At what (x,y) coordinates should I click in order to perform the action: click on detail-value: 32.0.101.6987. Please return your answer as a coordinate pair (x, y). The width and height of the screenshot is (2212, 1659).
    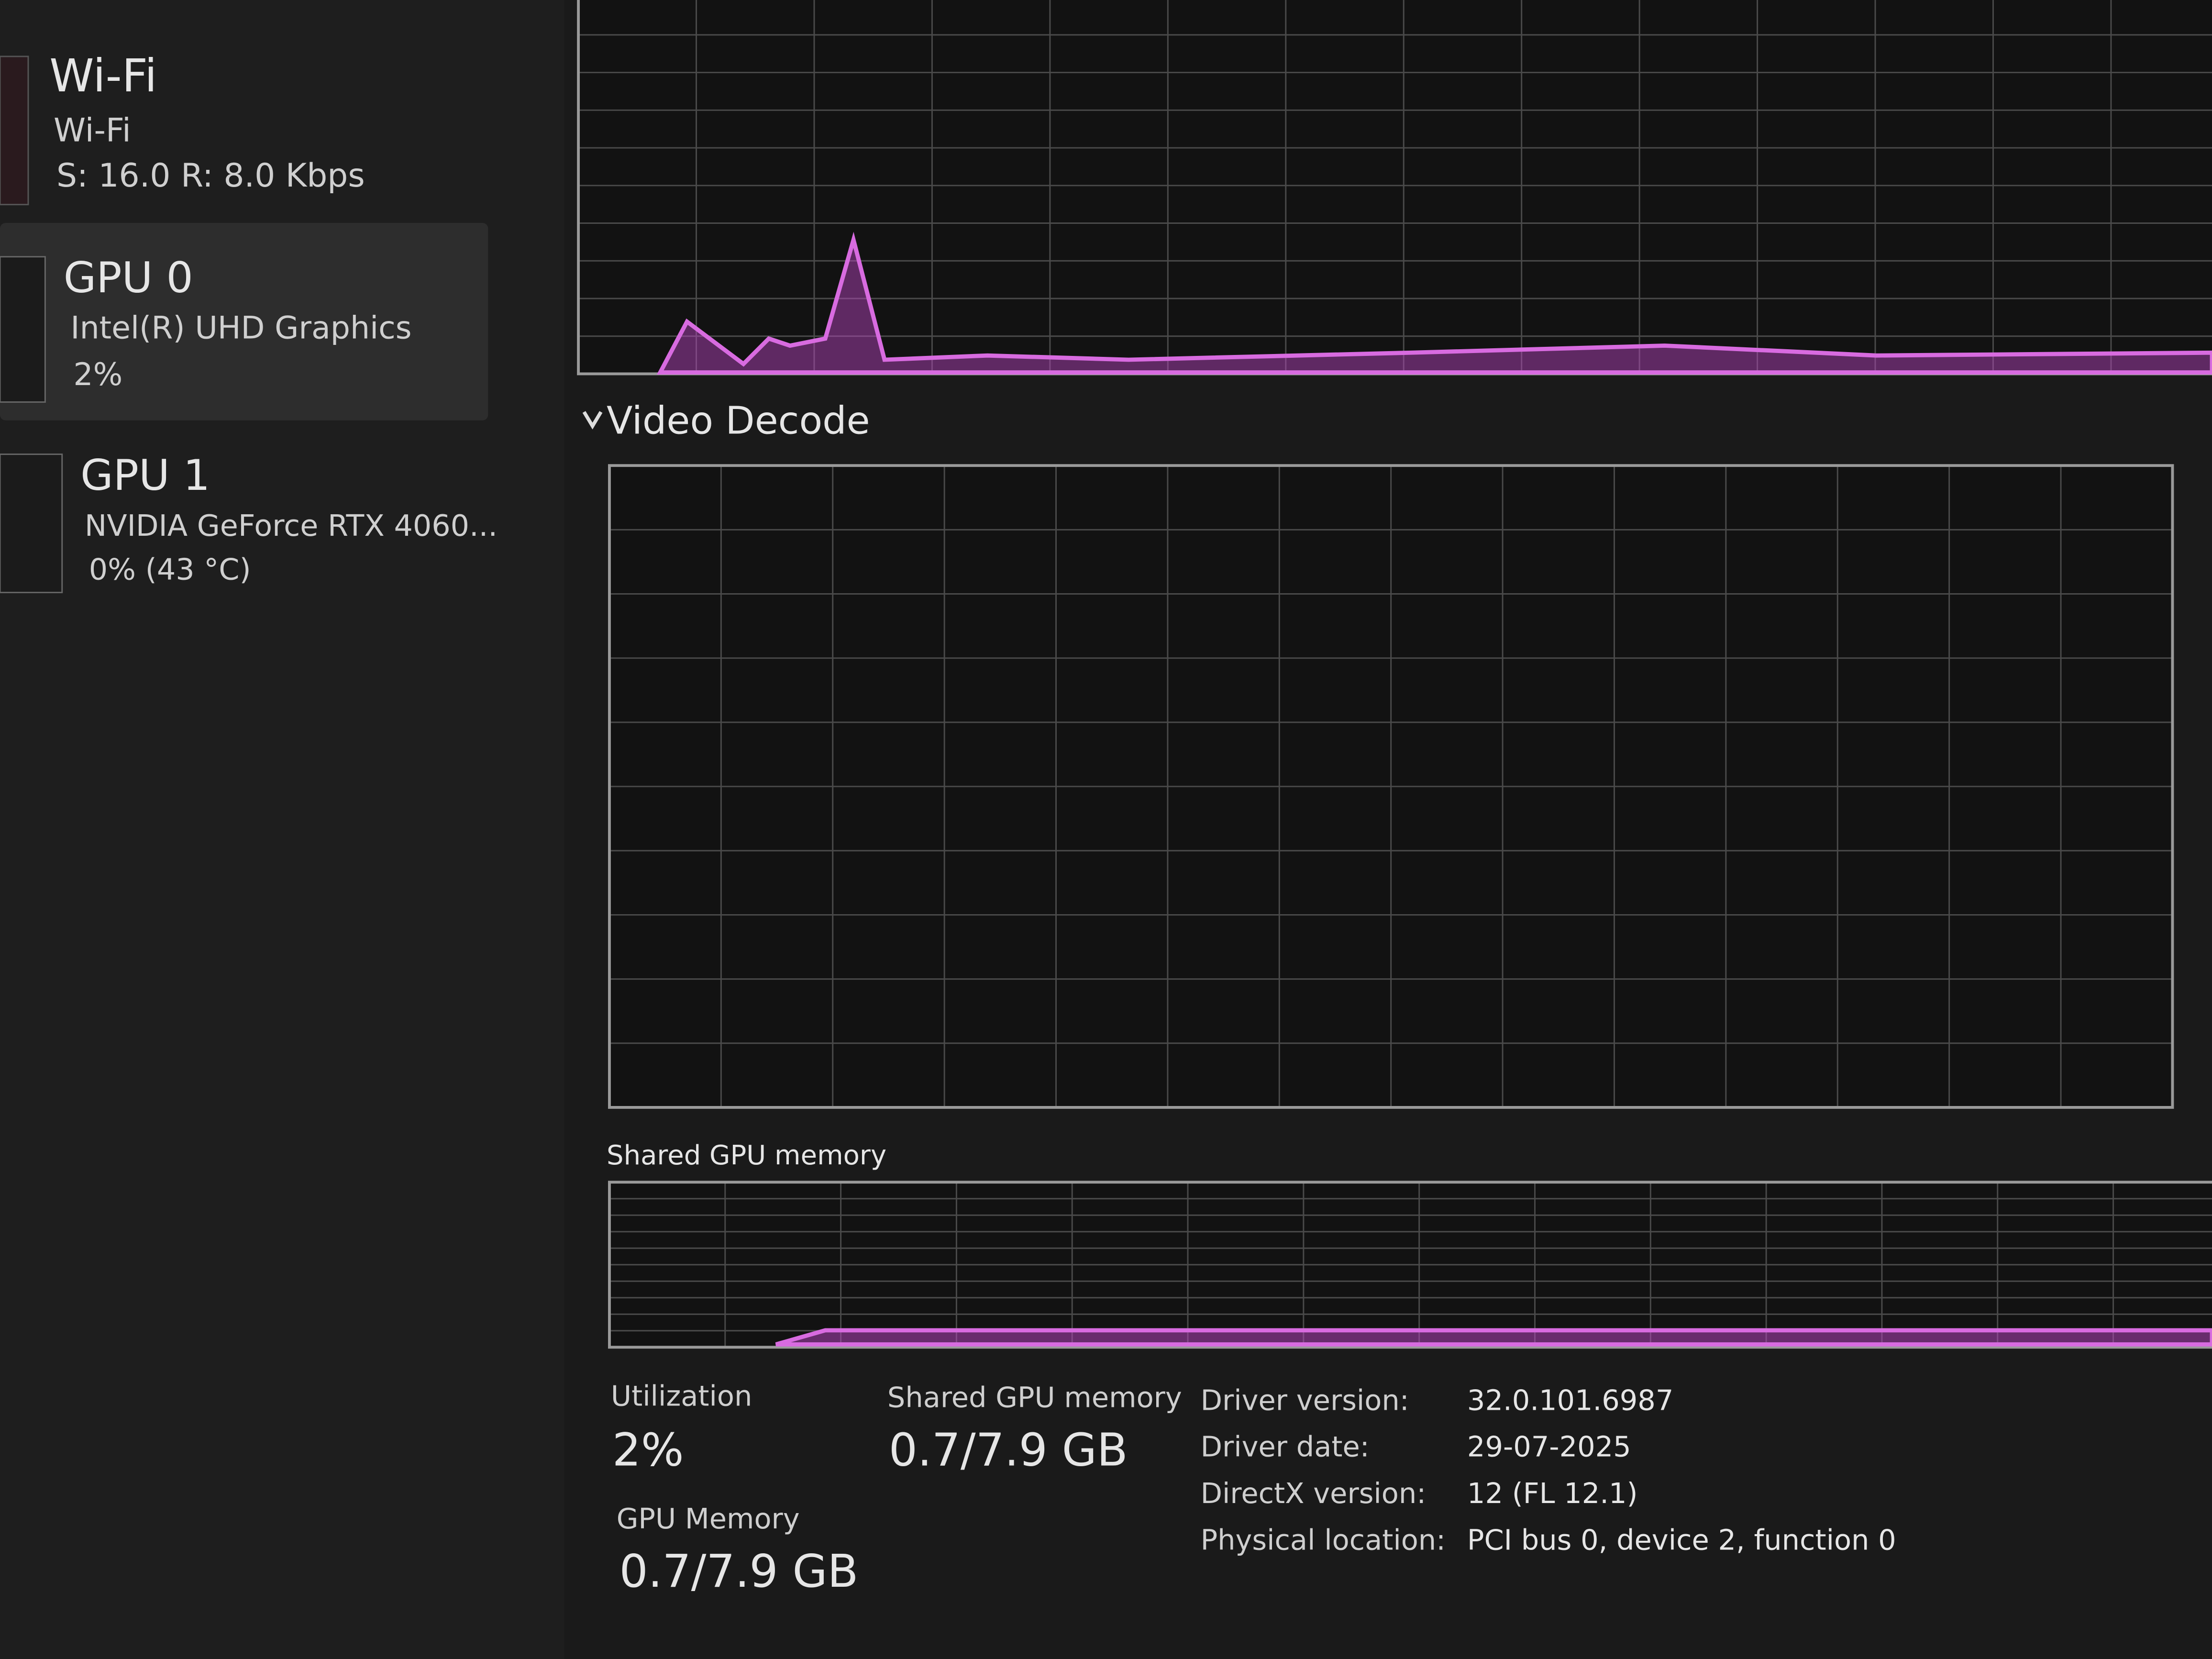
    Looking at the image, I should click on (1570, 1399).